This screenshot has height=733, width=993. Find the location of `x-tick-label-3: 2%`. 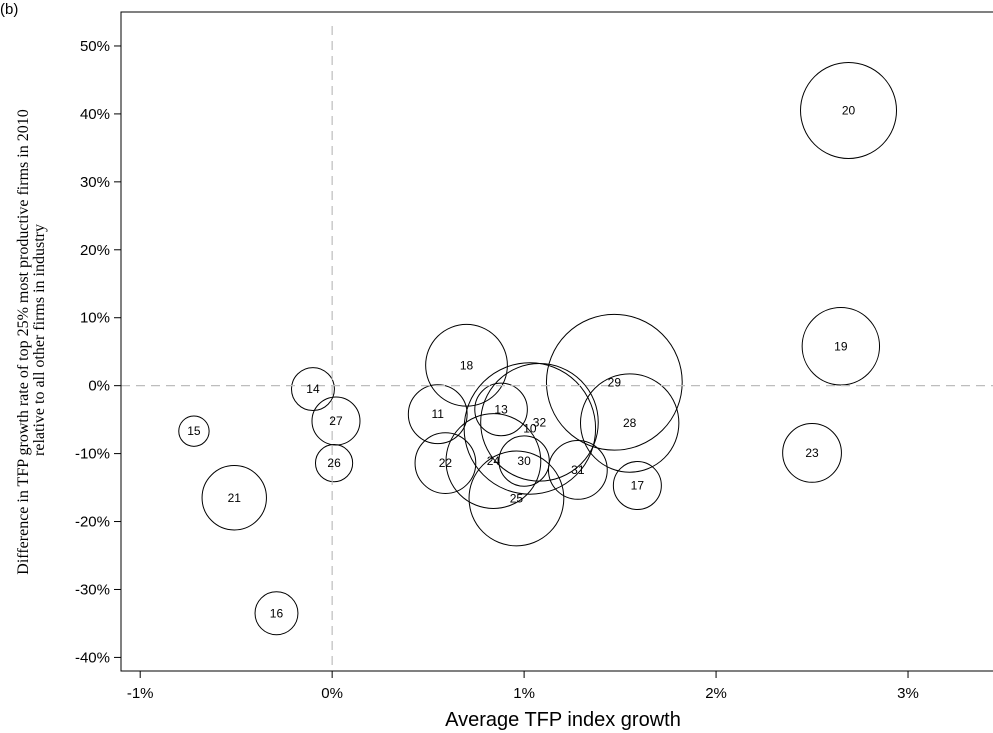

x-tick-label-3: 2% is located at coordinates (716, 693).